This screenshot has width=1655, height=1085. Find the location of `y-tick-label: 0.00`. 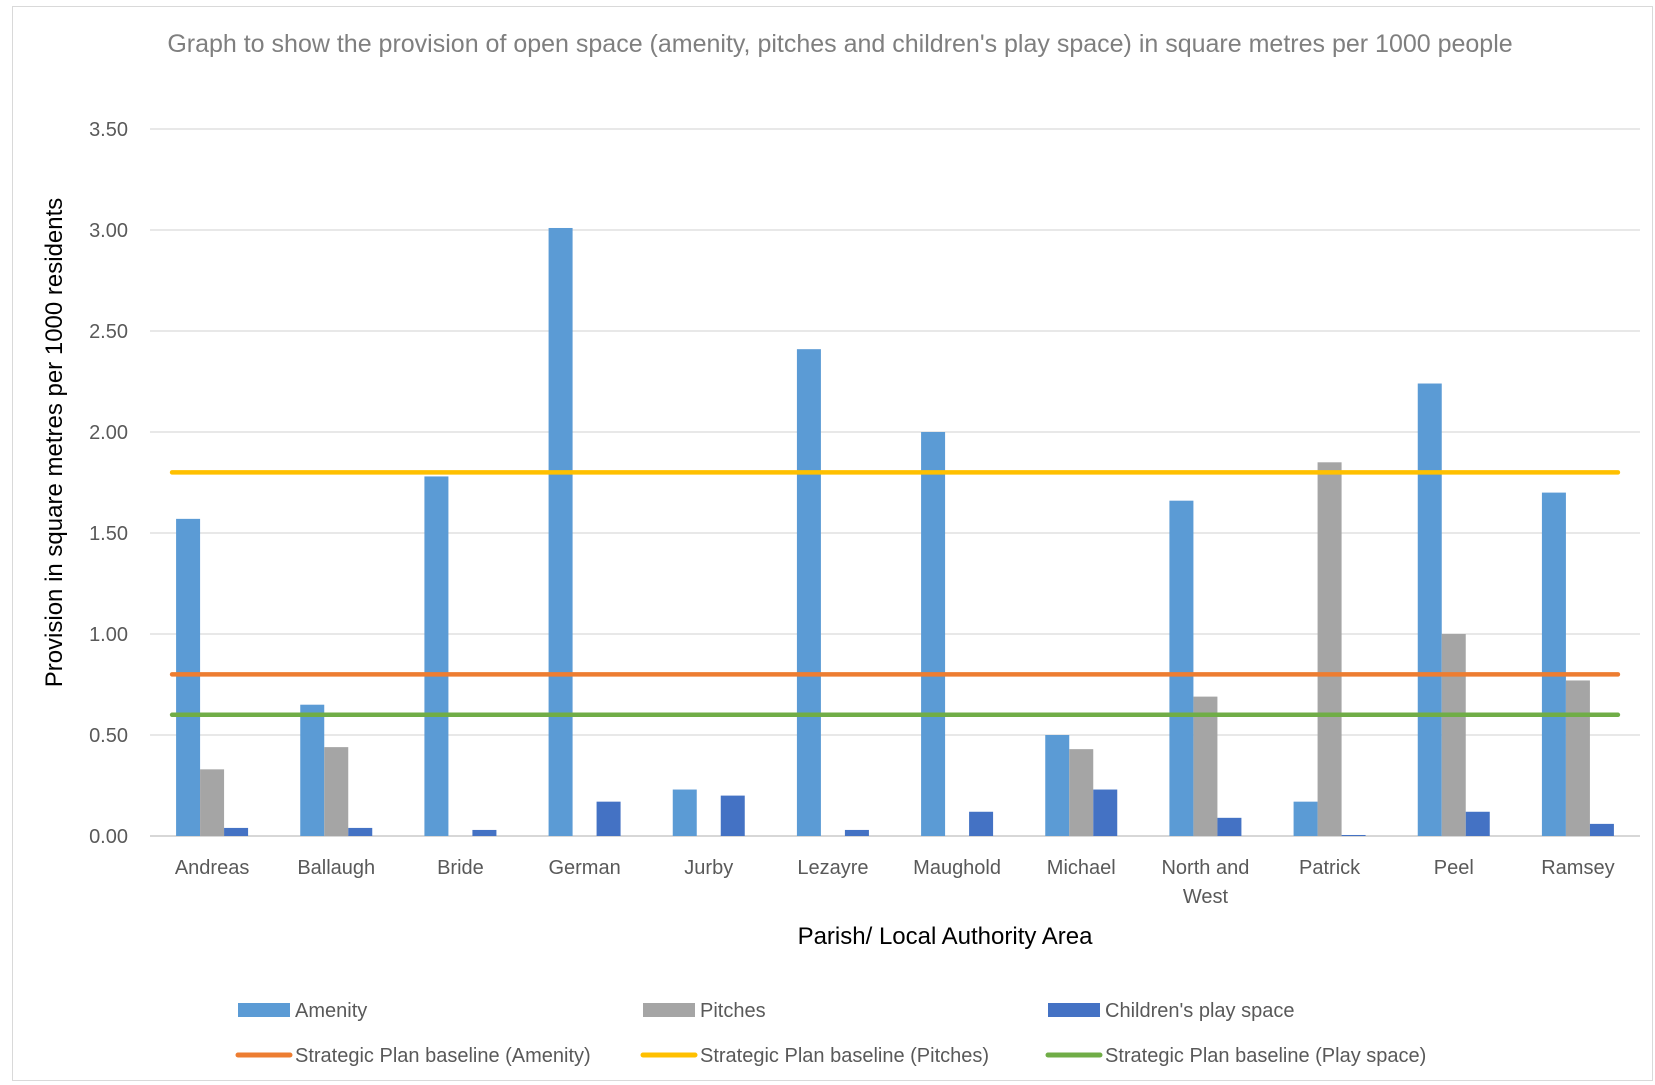

y-tick-label: 0.00 is located at coordinates (108, 837).